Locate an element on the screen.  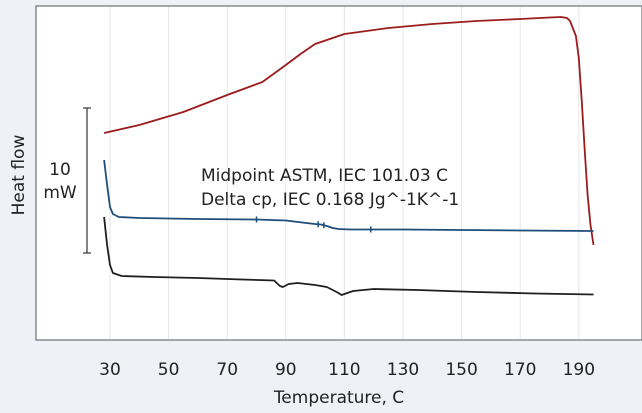
x-tick-label: 170 is located at coordinates (520, 370).